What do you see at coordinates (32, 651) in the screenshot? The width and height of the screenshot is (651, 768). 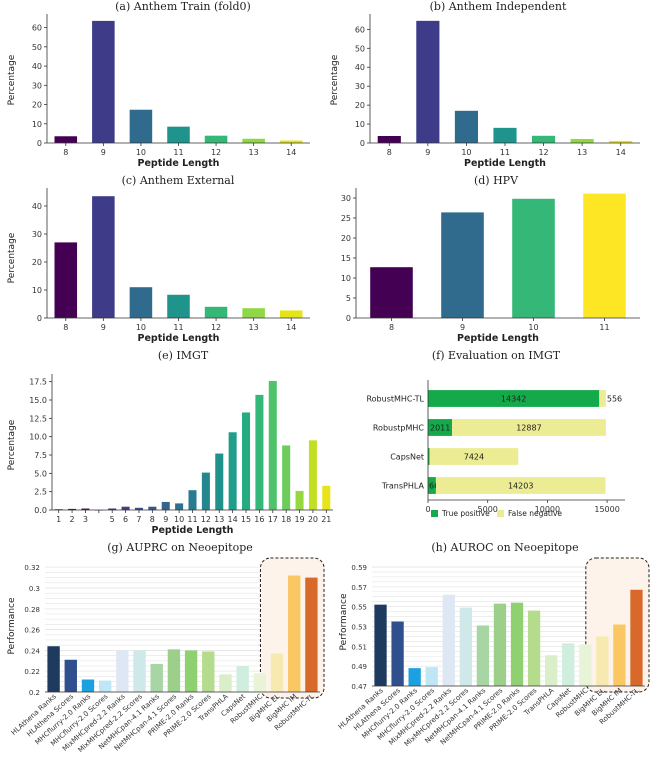 I see `y-tick-label: 0.24` at bounding box center [32, 651].